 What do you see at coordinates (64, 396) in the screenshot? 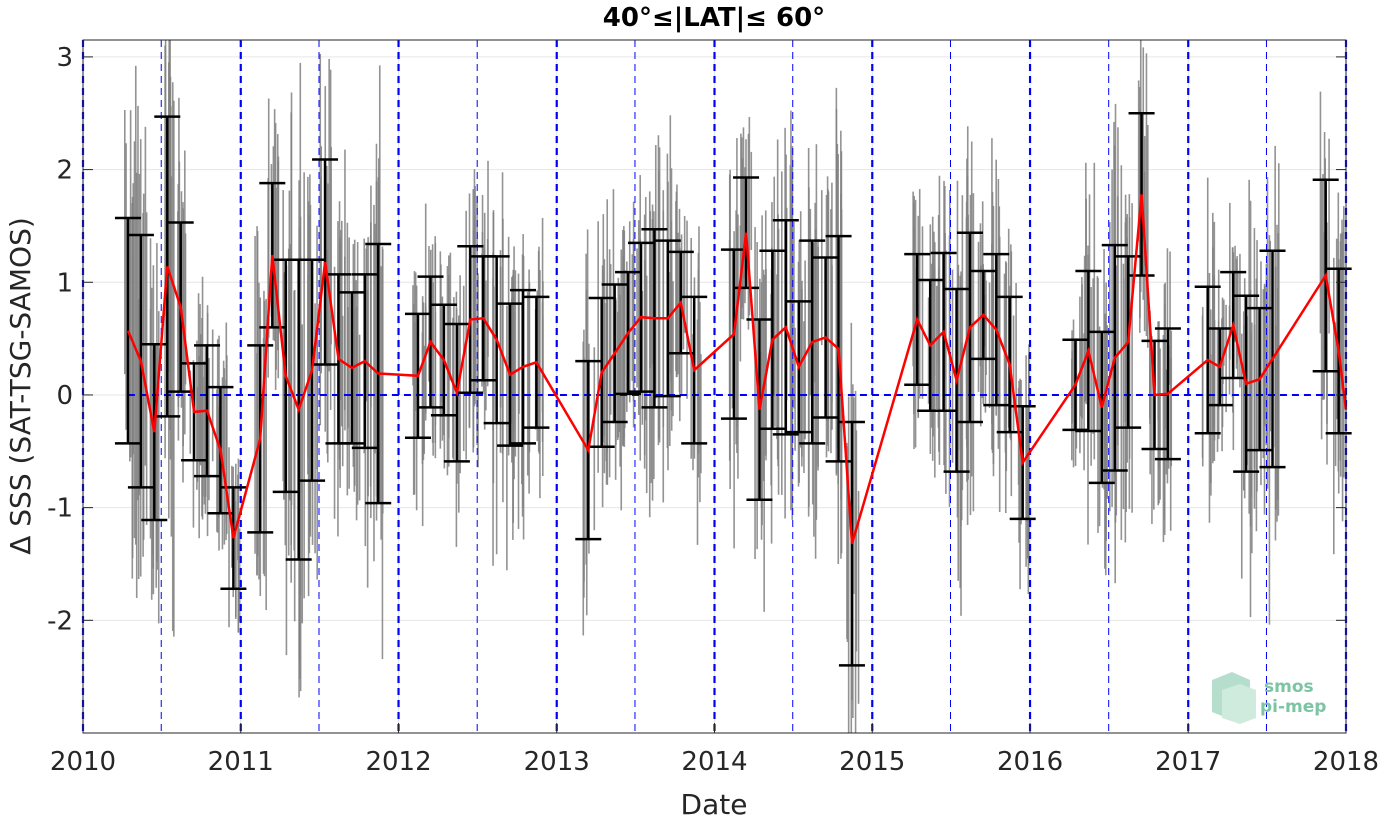
I see `y-tick-label: 0` at bounding box center [64, 396].